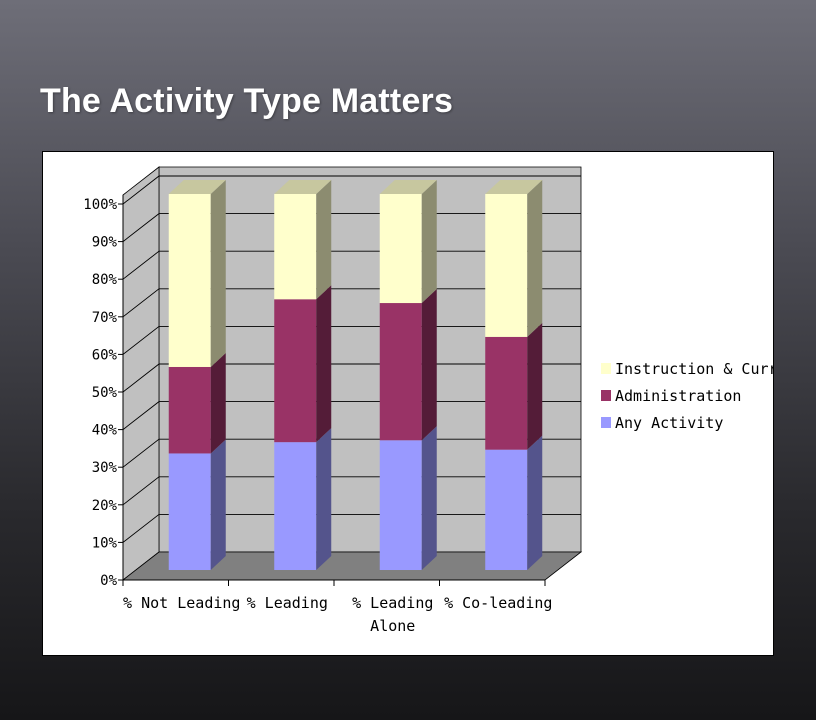  What do you see at coordinates (100, 205) in the screenshot?
I see `y-tick-label: 100%` at bounding box center [100, 205].